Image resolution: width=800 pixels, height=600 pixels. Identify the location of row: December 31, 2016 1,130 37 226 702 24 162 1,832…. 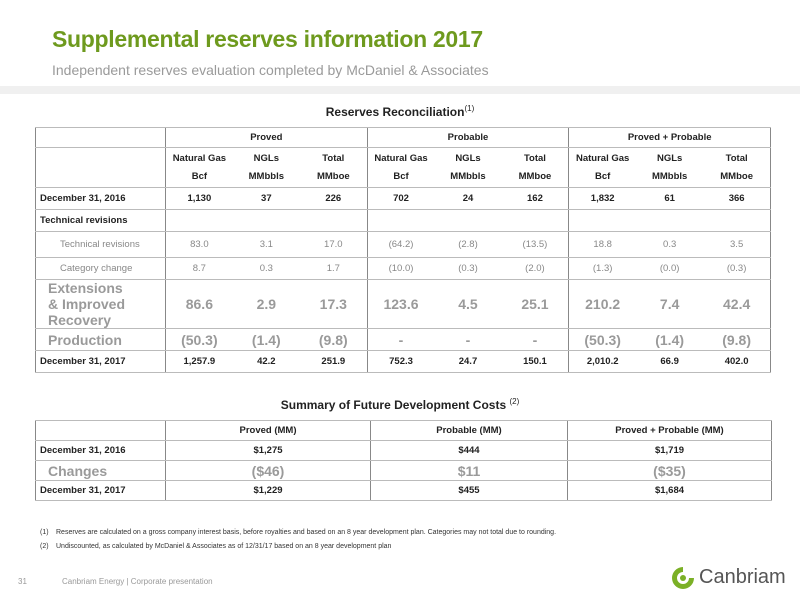
(403, 198).